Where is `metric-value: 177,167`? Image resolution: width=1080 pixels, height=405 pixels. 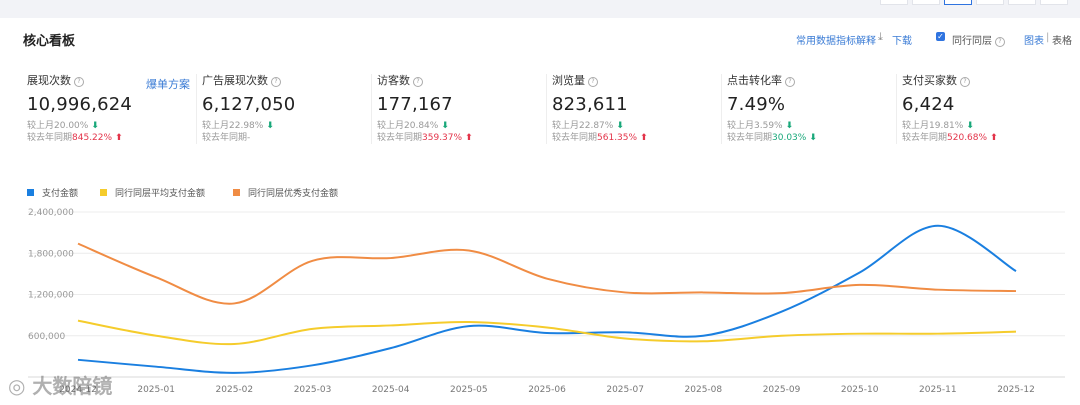 metric-value: 177,167 is located at coordinates (415, 104).